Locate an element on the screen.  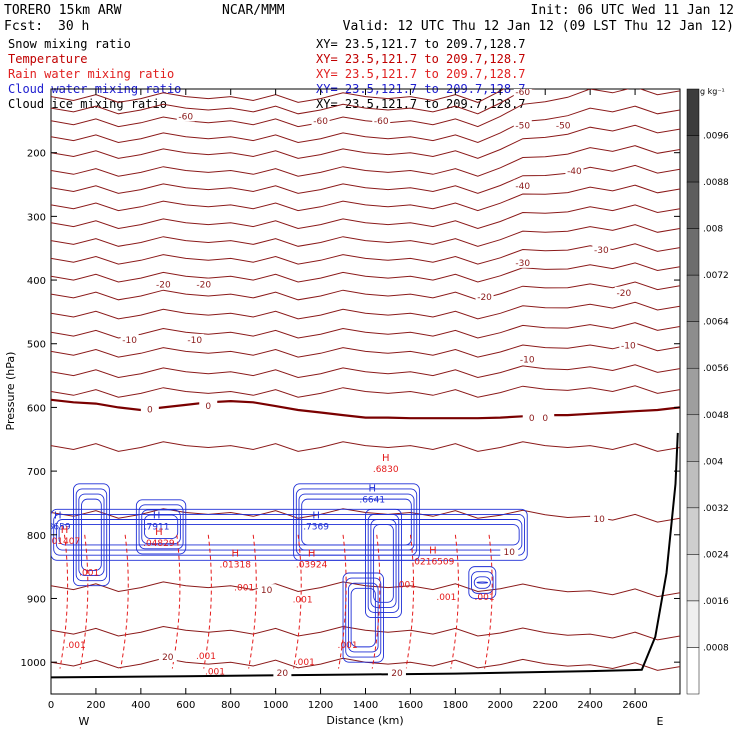
field-name: Temperature is located at coordinates (47, 59).